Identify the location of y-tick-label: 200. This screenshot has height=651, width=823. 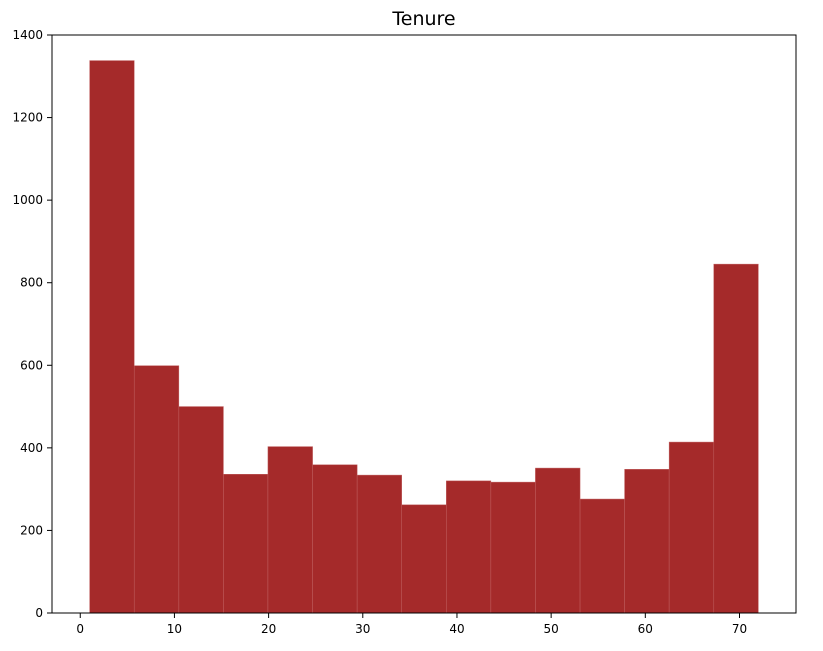
(31, 530).